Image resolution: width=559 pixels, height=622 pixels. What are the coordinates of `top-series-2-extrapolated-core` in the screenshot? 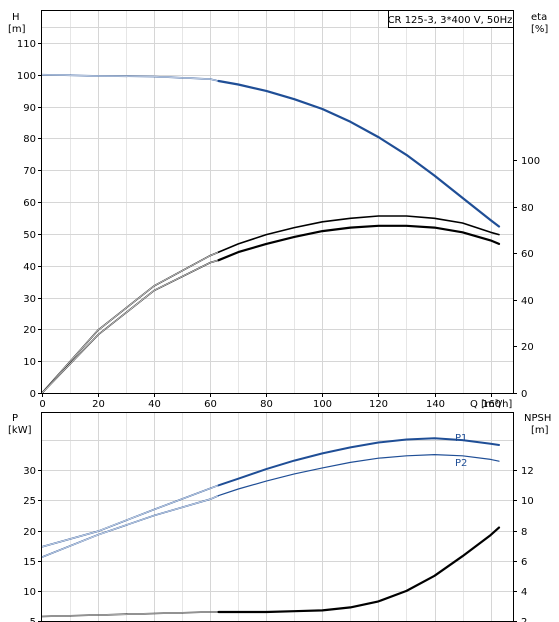 It's located at (130, 326).